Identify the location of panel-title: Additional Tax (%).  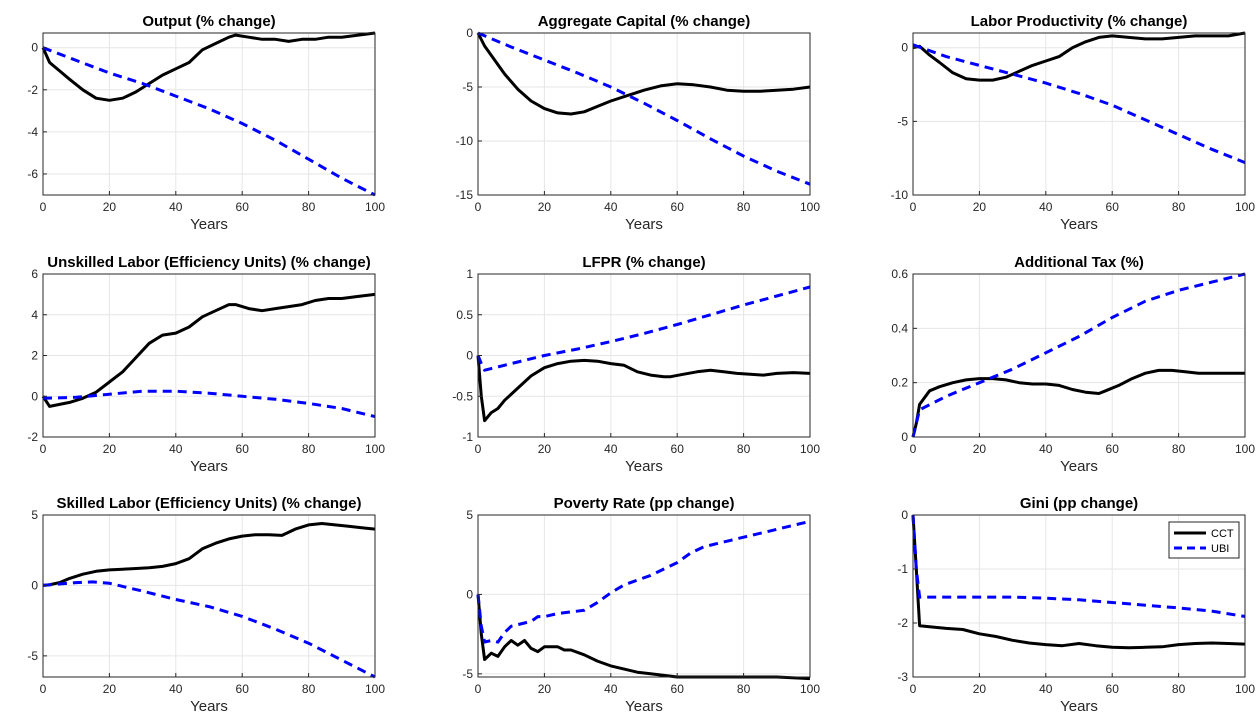
(1079, 262).